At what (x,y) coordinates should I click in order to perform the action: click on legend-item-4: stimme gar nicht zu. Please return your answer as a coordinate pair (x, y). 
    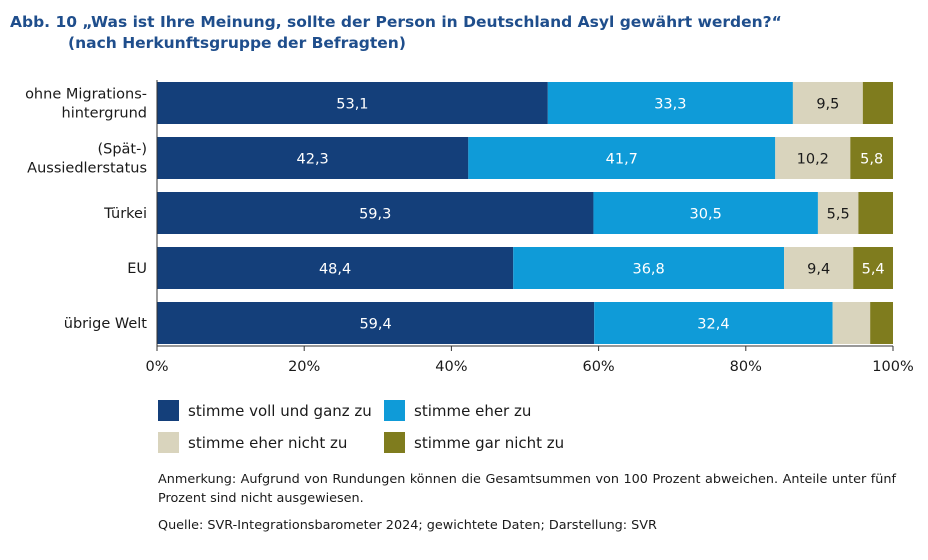
    Looking at the image, I should click on (474, 442).